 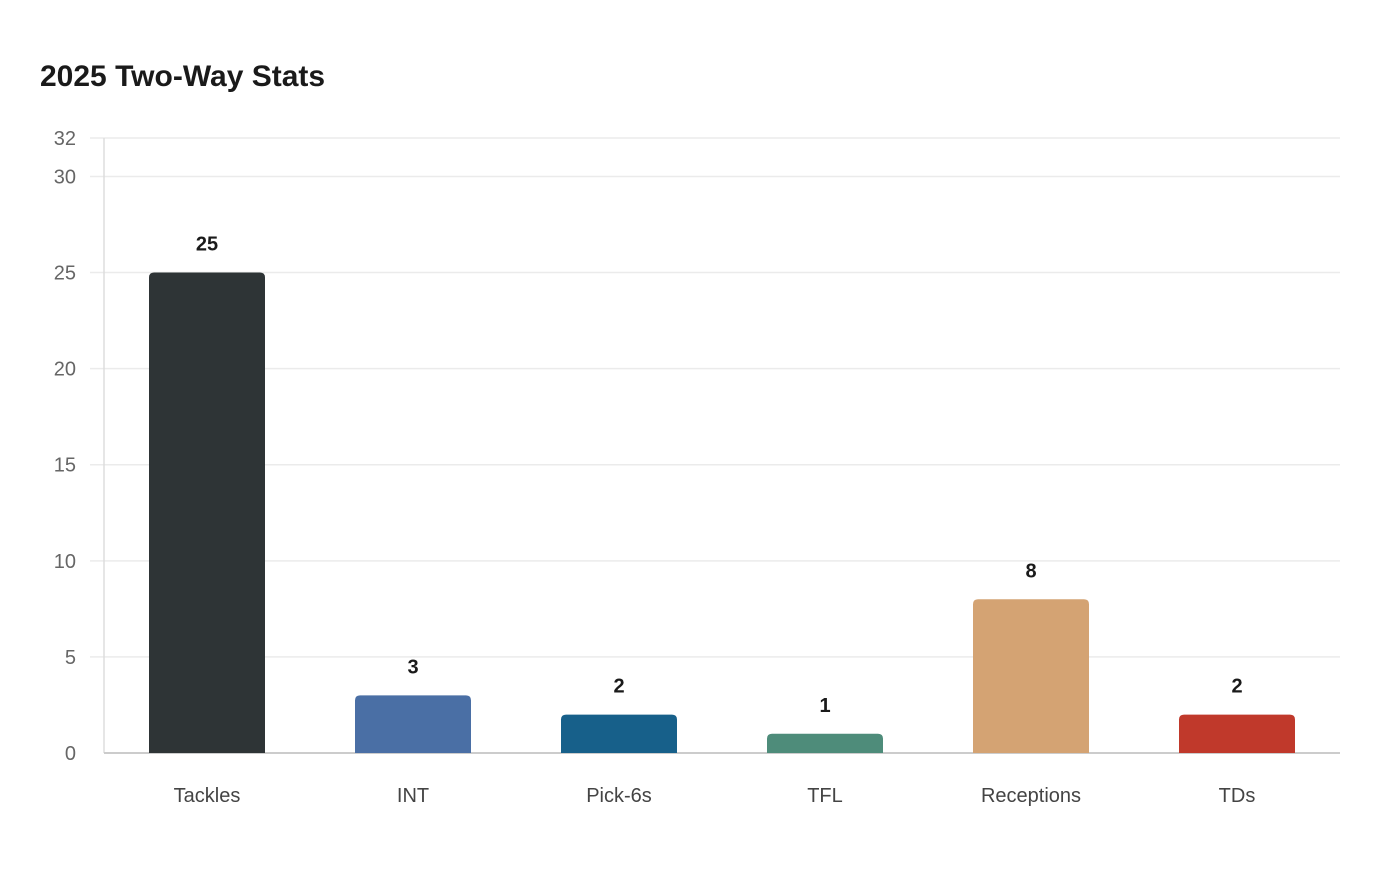 I want to click on y-tick-label: 25, so click(x=65, y=274).